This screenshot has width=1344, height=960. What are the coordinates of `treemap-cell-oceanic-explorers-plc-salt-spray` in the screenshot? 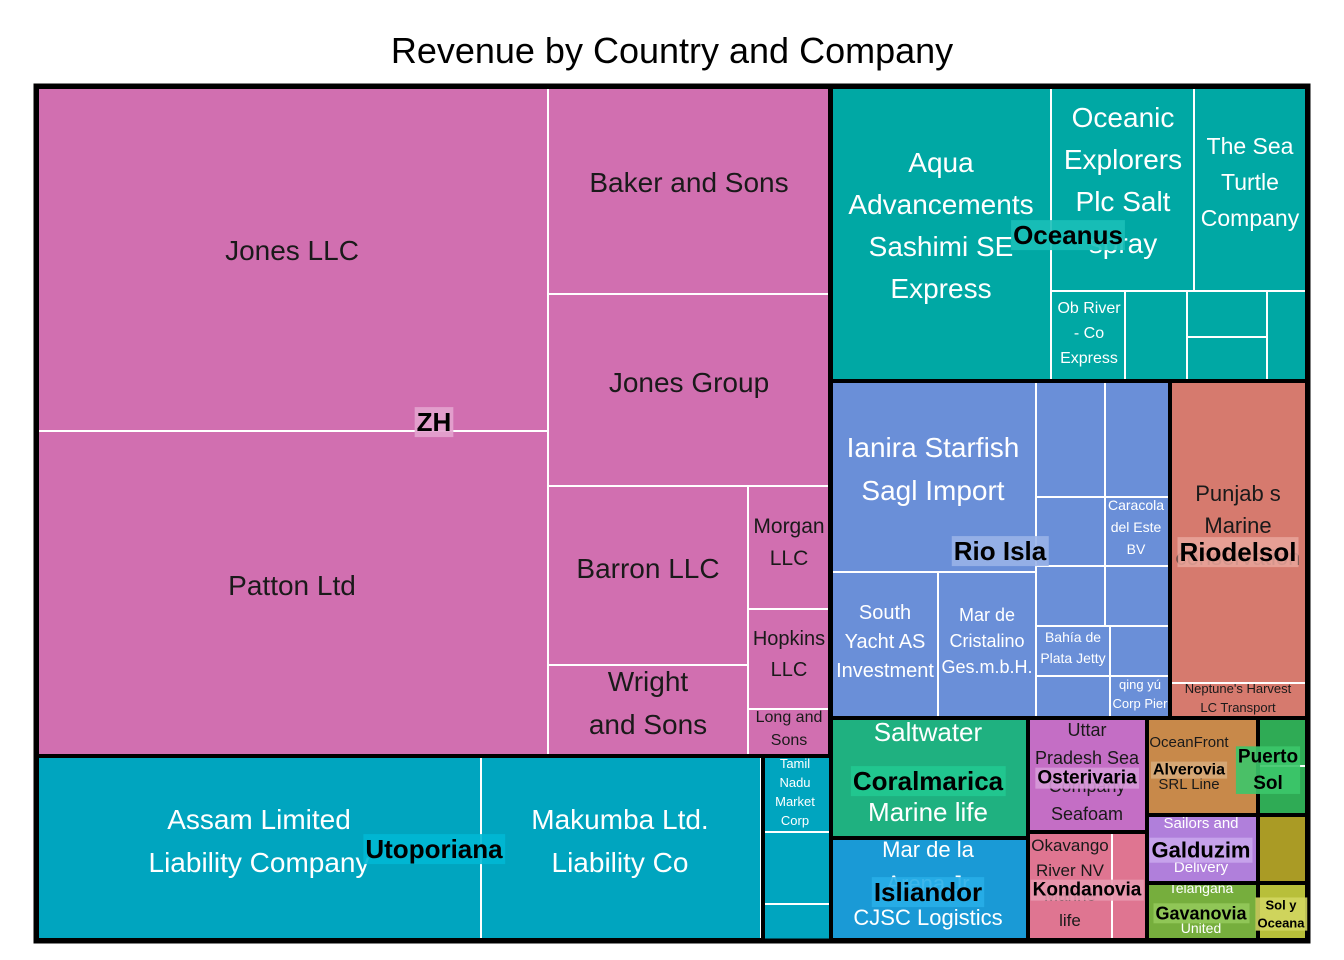 It's located at (1122, 189).